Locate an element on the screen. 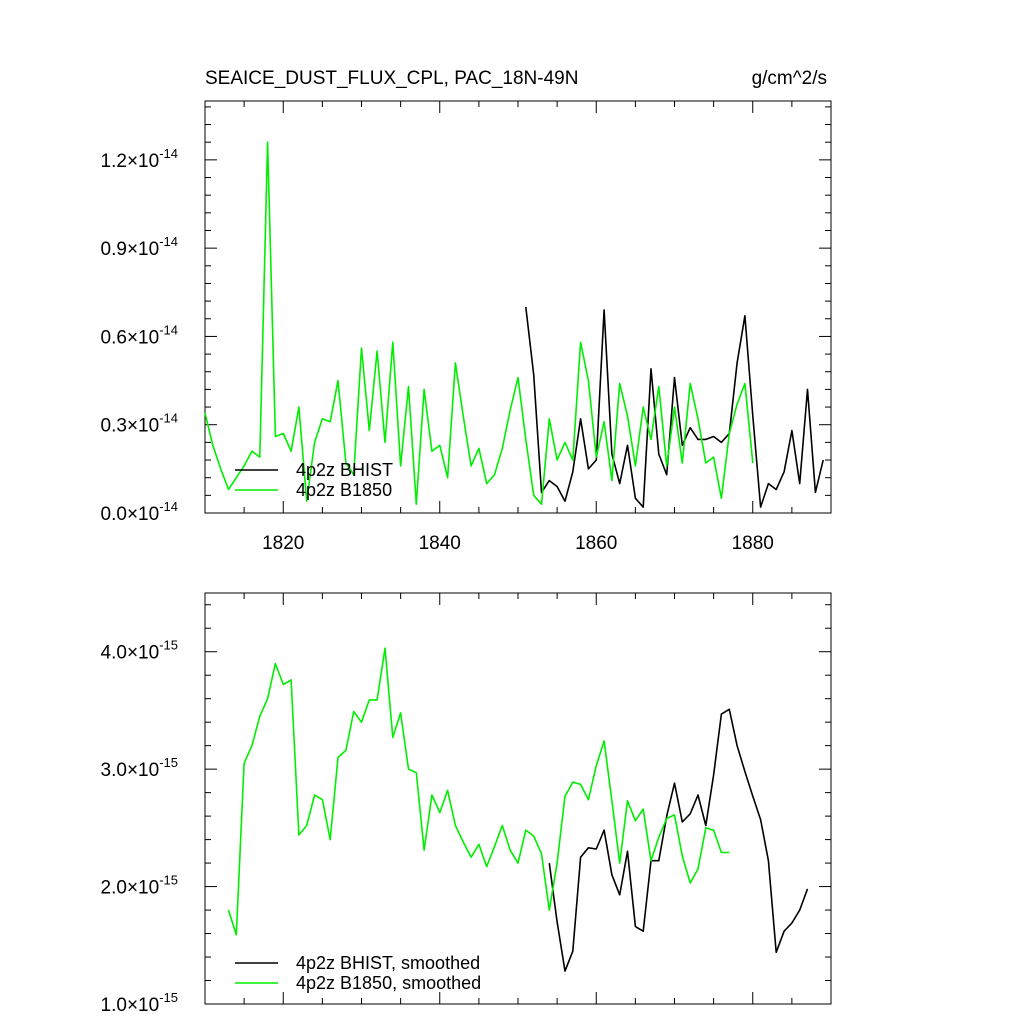  bottom-series-line-bhist is located at coordinates (678, 840).